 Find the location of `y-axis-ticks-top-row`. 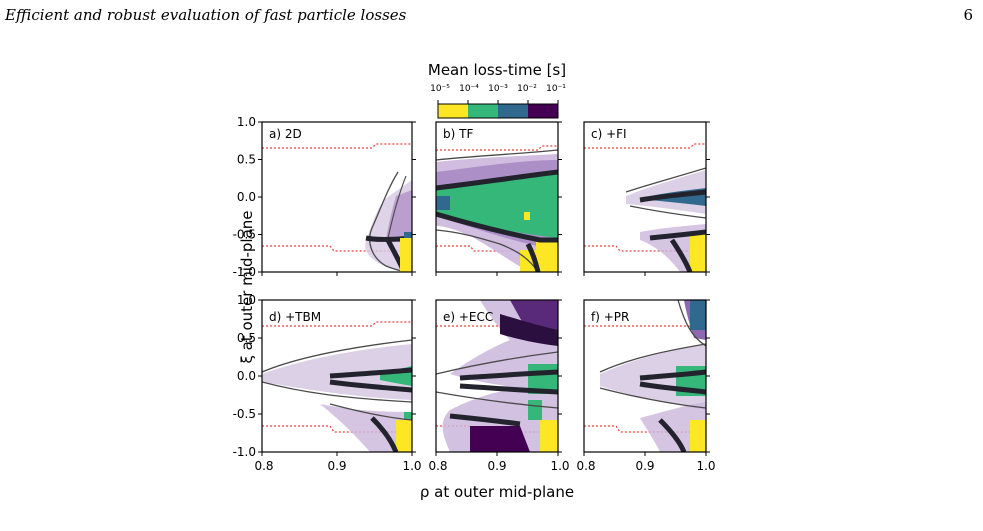

y-axis-ticks-top-row is located at coordinates (484, 197).